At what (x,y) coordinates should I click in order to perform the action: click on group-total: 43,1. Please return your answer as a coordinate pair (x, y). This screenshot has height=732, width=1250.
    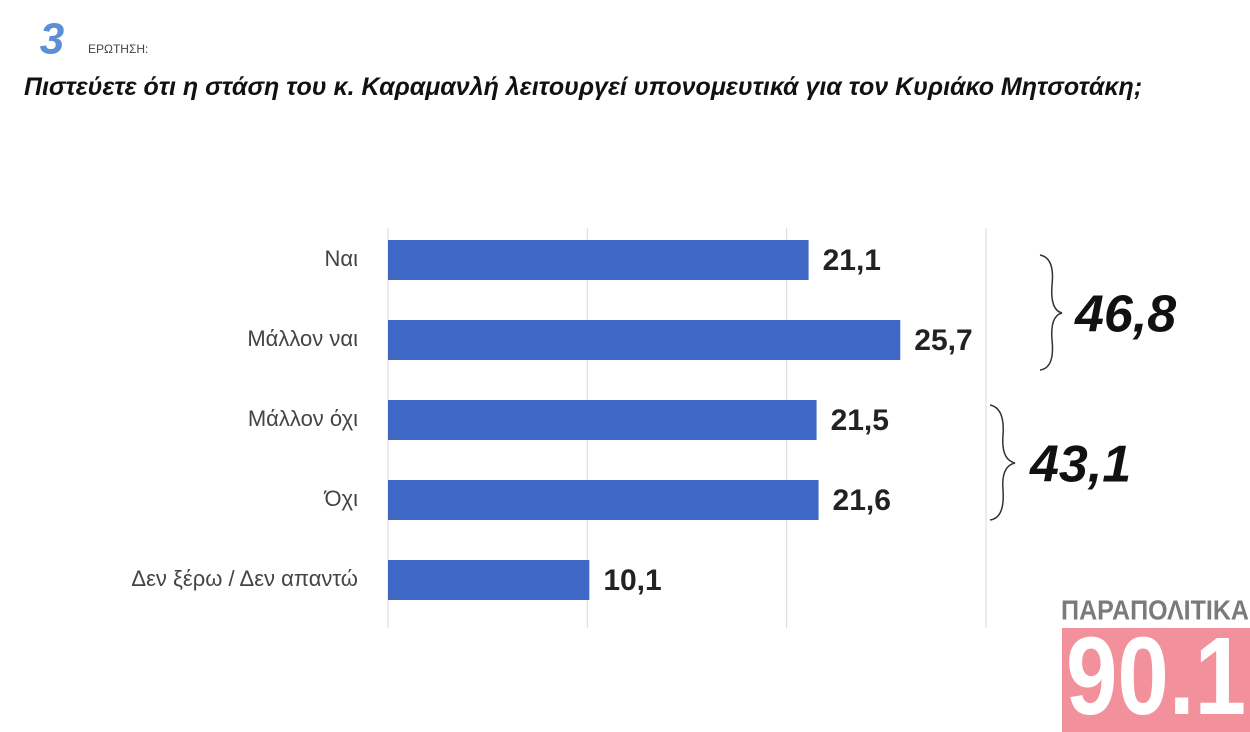
    Looking at the image, I should click on (1080, 465).